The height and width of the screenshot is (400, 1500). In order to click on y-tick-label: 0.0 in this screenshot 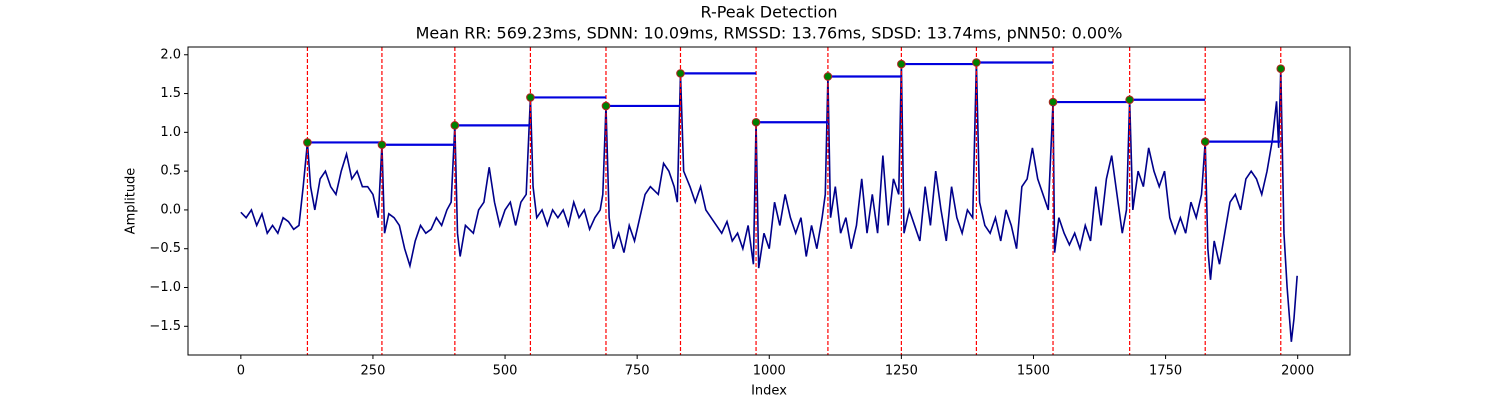, I will do `click(170, 209)`.